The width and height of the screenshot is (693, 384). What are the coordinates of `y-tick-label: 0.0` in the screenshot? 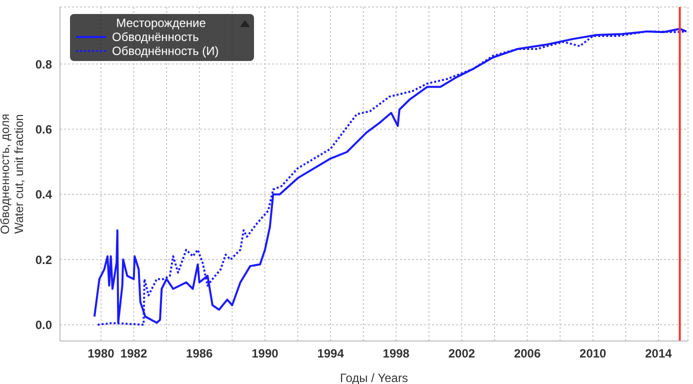 It's located at (43, 325).